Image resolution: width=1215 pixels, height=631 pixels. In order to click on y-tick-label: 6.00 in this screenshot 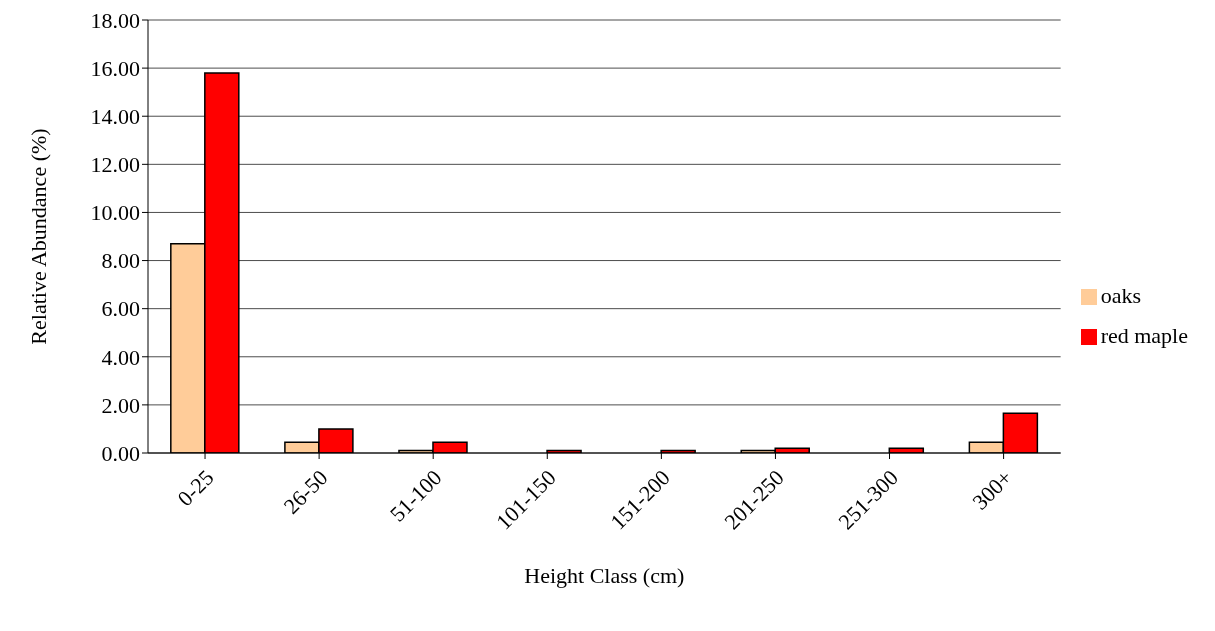, I will do `click(120, 309)`.